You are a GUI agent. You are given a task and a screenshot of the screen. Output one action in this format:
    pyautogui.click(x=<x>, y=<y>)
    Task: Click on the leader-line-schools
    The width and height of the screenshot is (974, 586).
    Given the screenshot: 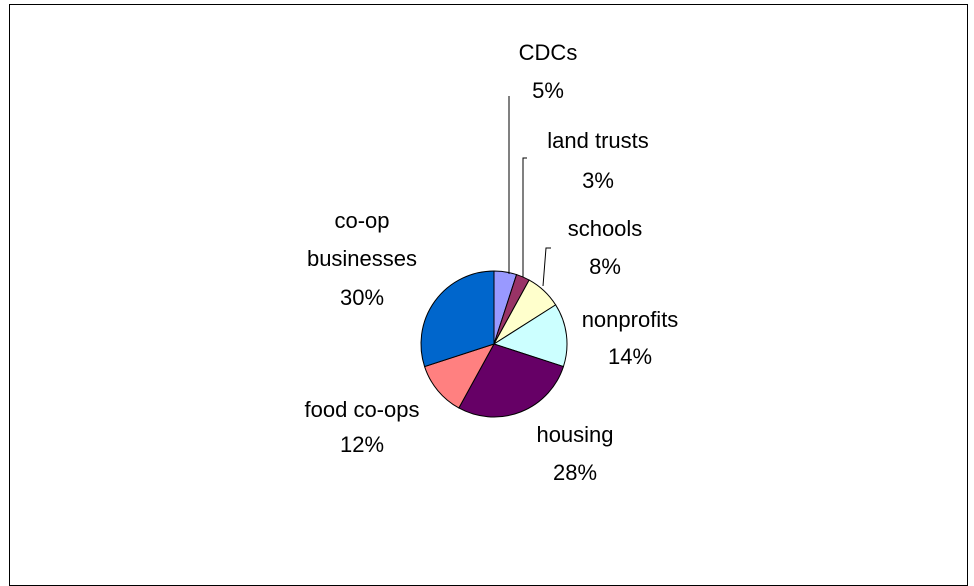 What is the action you would take?
    pyautogui.click(x=546, y=267)
    